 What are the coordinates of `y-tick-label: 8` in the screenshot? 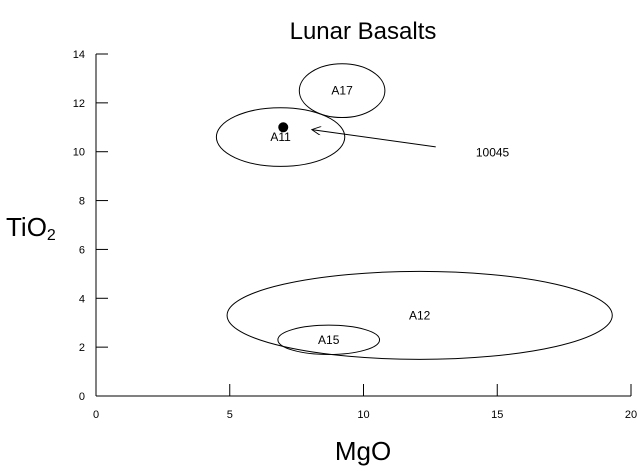 It's located at (82, 202).